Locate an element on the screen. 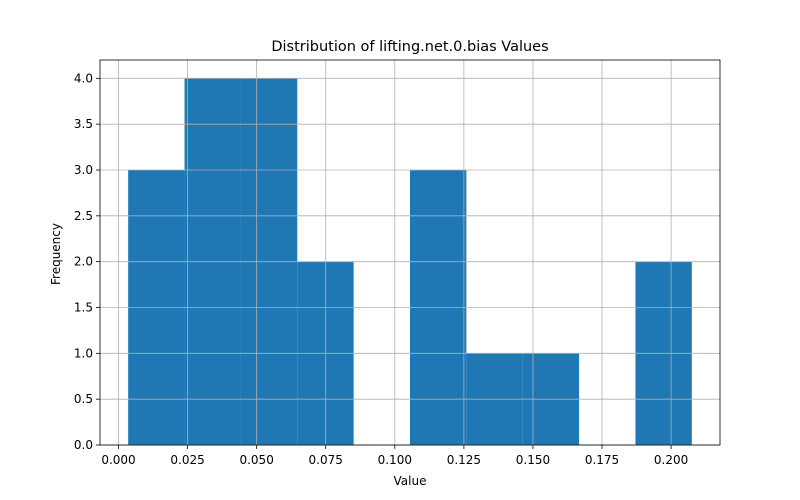 This screenshot has width=800, height=500. y-tick-label: 3.5 is located at coordinates (83, 124).